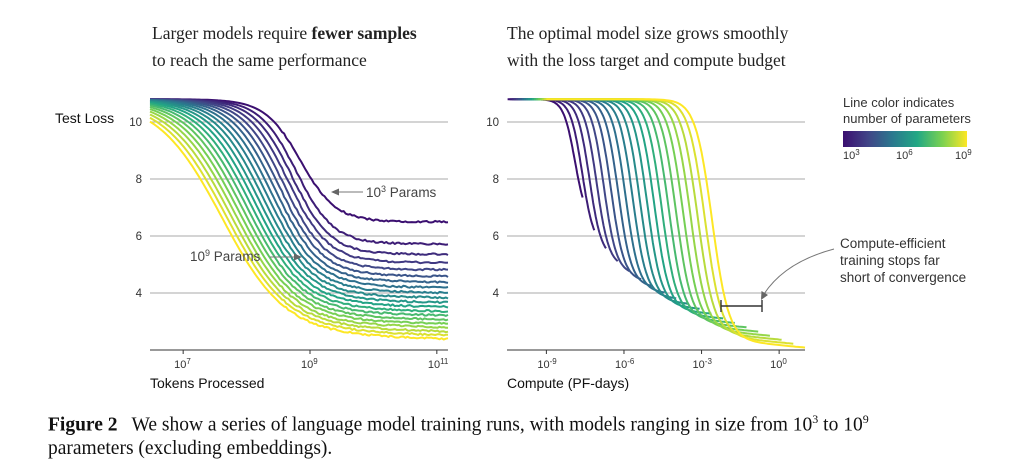 The image size is (1024, 469). Describe the element at coordinates (893, 243) in the screenshot. I see `annotation-line1: Compute-efficient` at that location.